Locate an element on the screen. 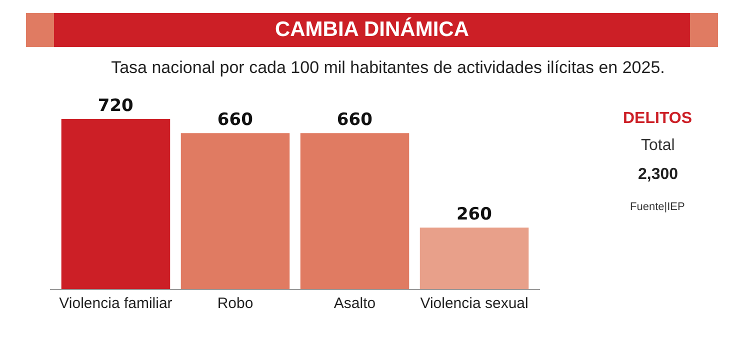 The height and width of the screenshot is (342, 750). x-tick-label: Robo is located at coordinates (235, 303).